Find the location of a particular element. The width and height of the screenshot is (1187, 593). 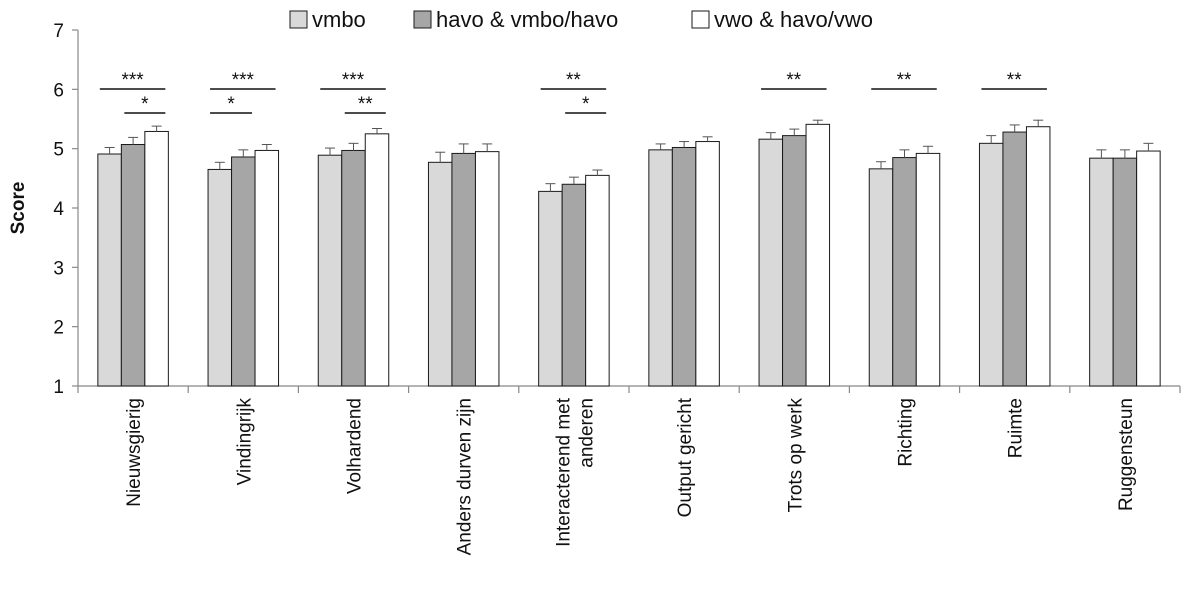

x-category-label: Nieuwsgierig is located at coordinates (134, 452).